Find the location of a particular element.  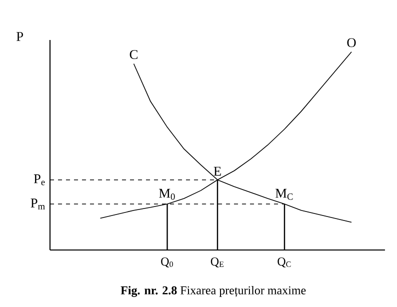

y-axis-title: P is located at coordinates (20, 36).